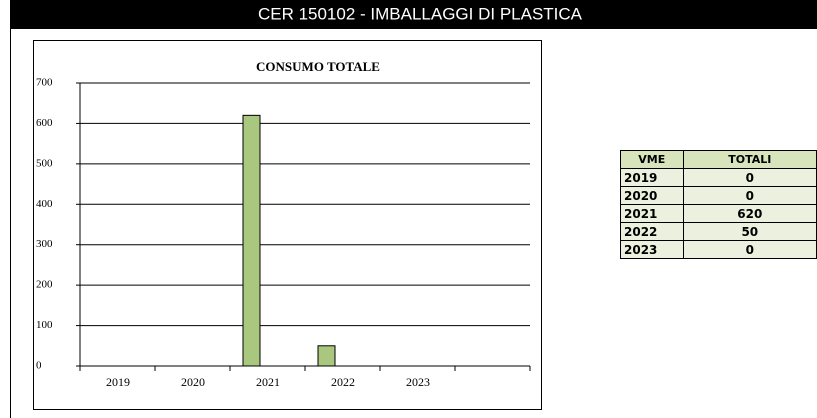 The height and width of the screenshot is (418, 817). I want to click on table: VME TOTALI 2019 0 2020 0 2021 620 2022 50 2023 0, so click(718, 204).